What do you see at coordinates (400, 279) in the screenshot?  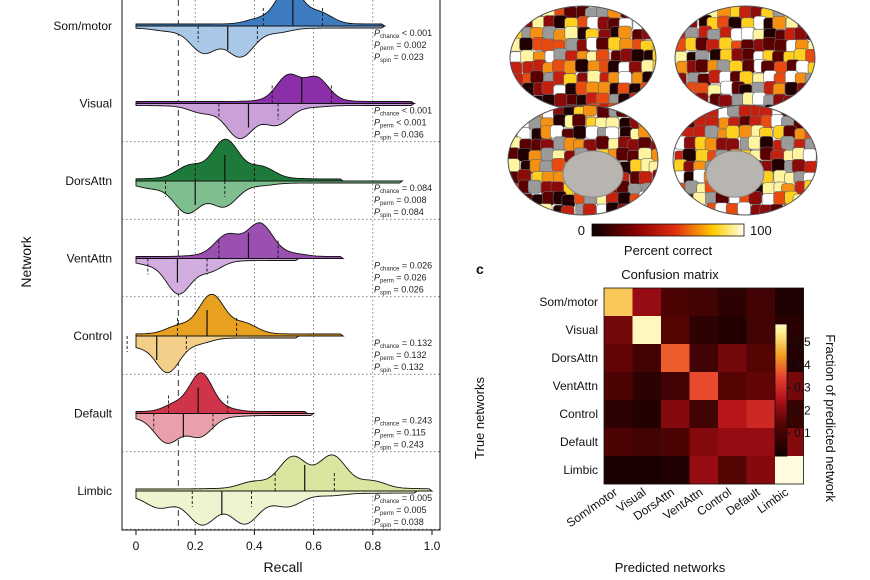 I see `p-value-perm: Pperm = 0.026` at bounding box center [400, 279].